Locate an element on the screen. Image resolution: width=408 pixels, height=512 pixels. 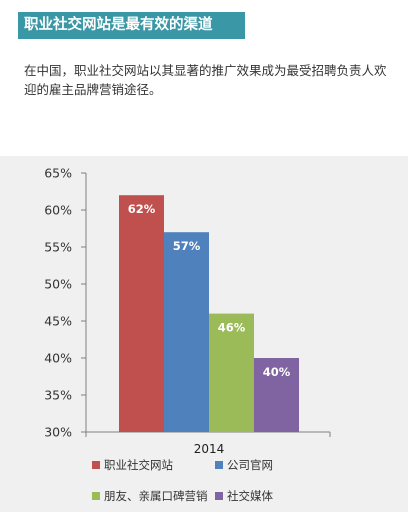
y-tick-label: 45% is located at coordinates (58, 321).